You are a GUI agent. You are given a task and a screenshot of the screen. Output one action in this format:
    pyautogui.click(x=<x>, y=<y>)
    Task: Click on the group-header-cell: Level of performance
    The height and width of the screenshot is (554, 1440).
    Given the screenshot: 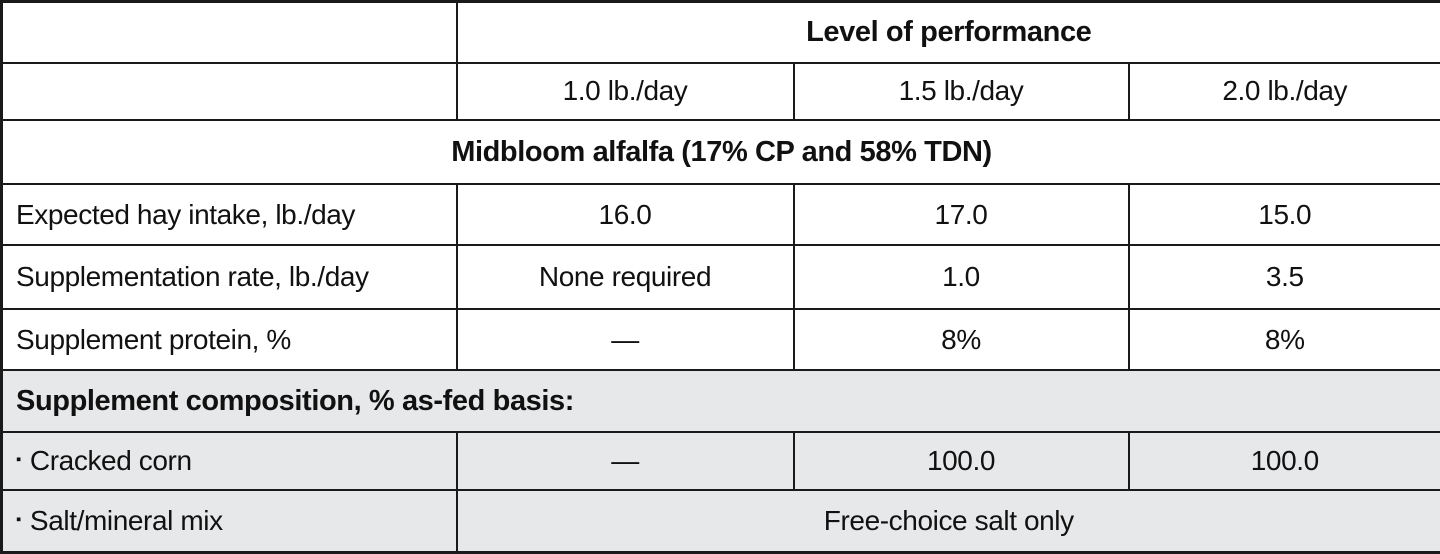 What is the action you would take?
    pyautogui.click(x=947, y=32)
    